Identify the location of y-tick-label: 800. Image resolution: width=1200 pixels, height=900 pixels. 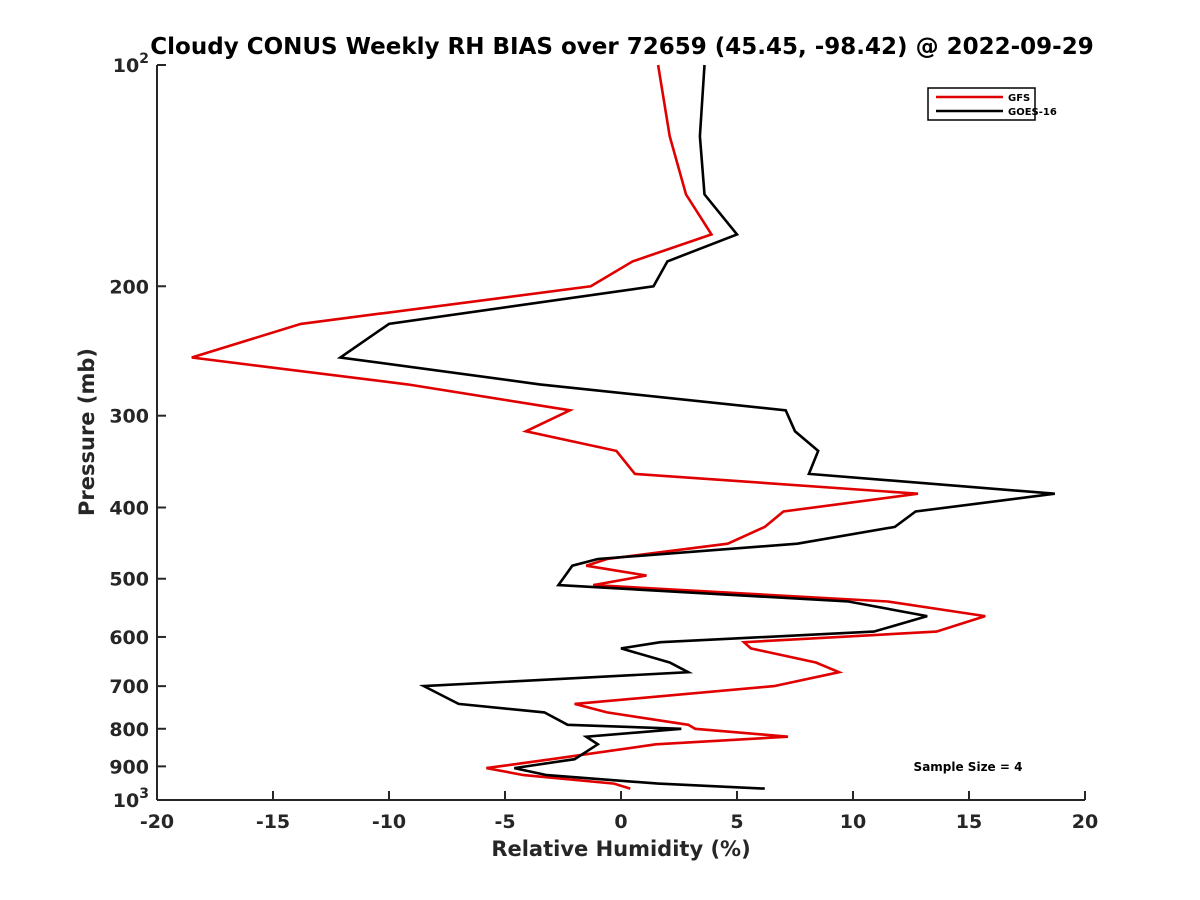
(129, 730).